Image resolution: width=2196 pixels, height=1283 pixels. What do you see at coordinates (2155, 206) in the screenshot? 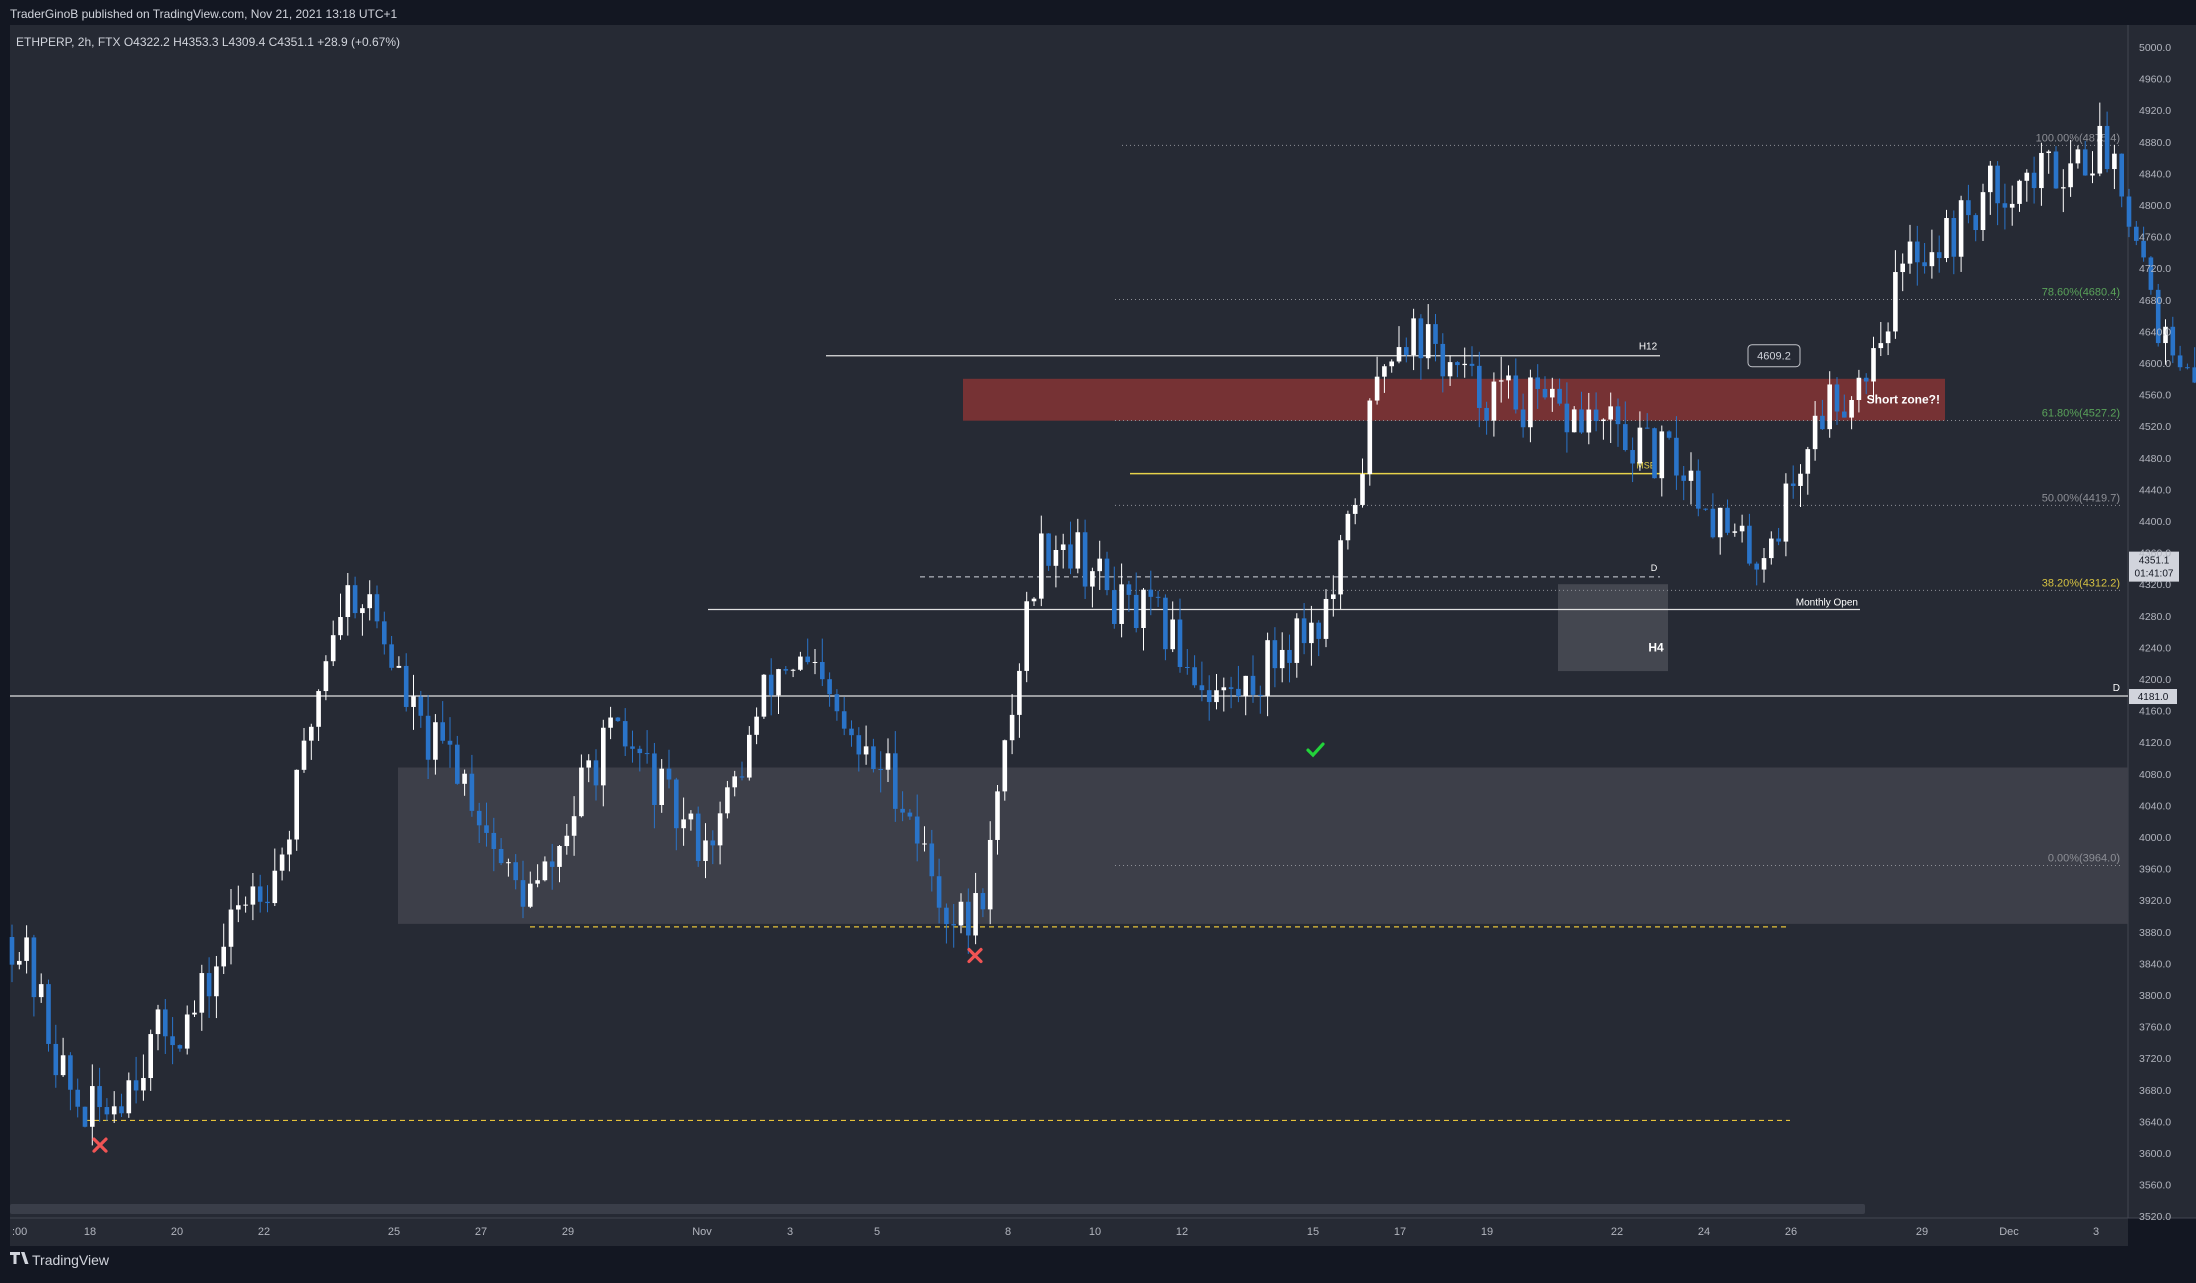
I see `price-tick: 4800.0` at bounding box center [2155, 206].